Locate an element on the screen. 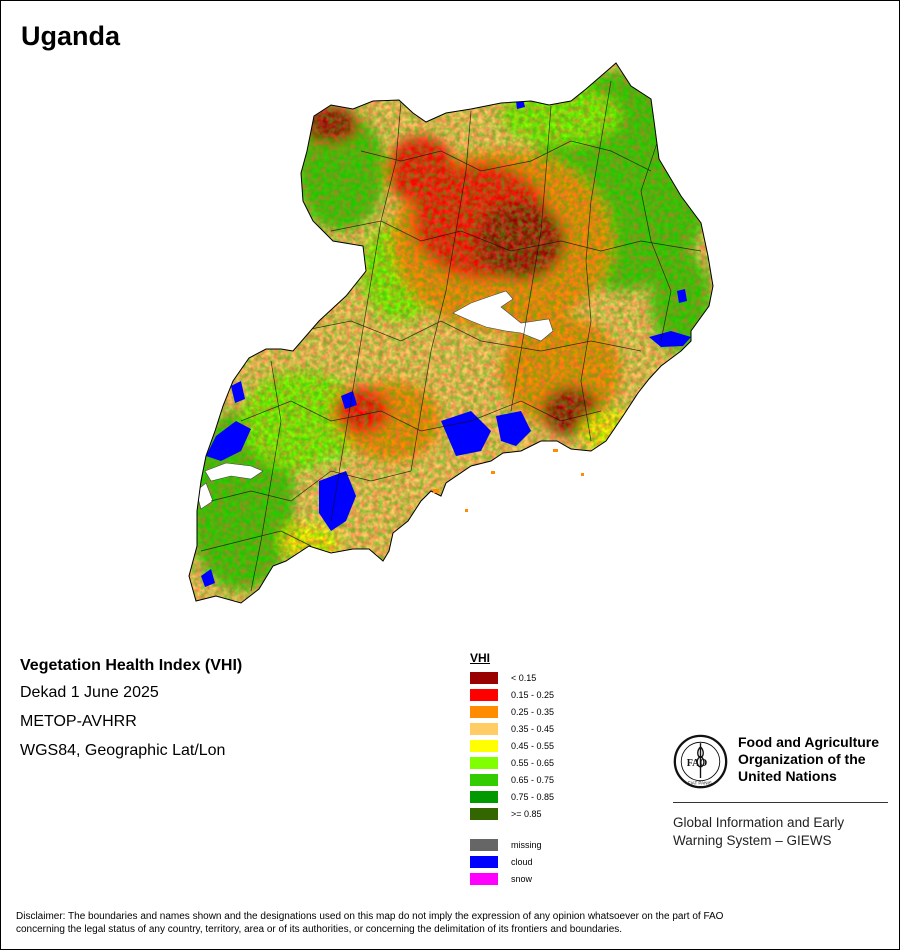 This screenshot has width=900, height=950. product-title: Vegetation Health Index (VHI) is located at coordinates (131, 665).